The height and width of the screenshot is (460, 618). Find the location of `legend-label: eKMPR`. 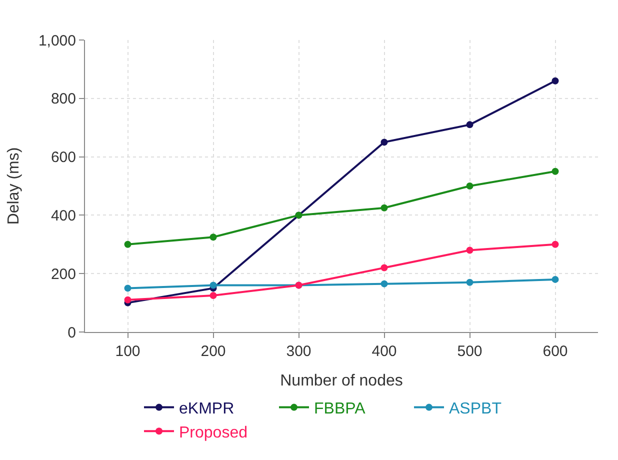

legend-label: eKMPR is located at coordinates (206, 409).